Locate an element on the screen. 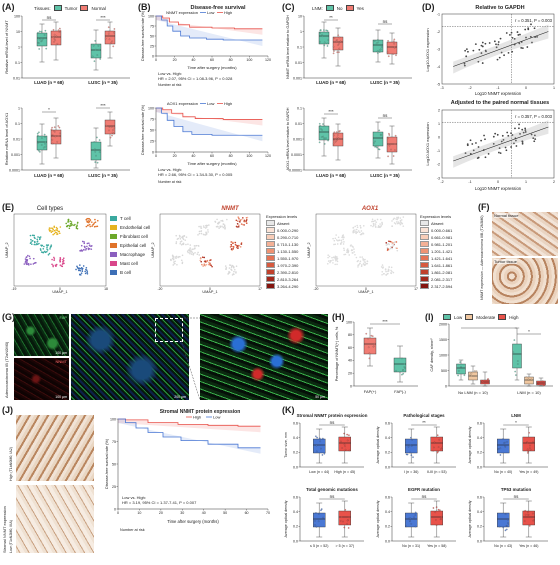 The image size is (560, 565). if-fap-caption: FAP is located at coordinates (63, 317).